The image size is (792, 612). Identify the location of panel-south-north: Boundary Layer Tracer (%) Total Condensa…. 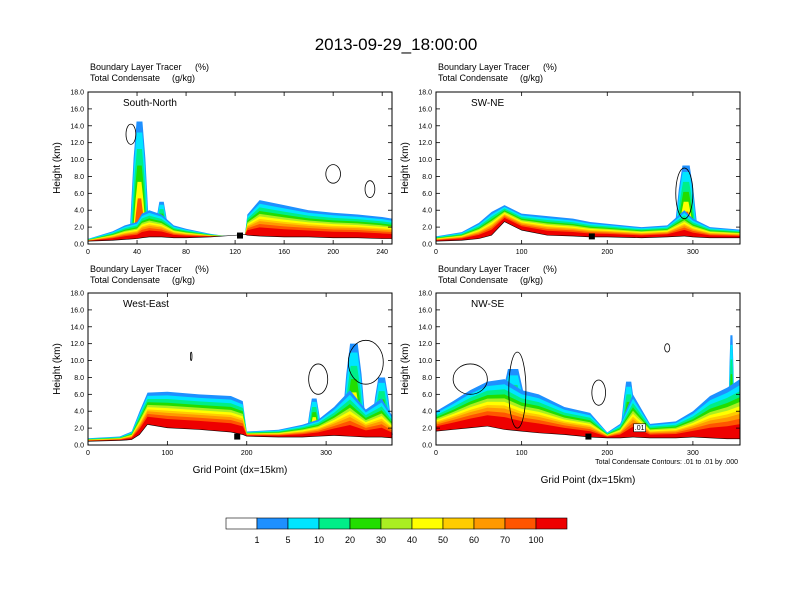
(222, 159).